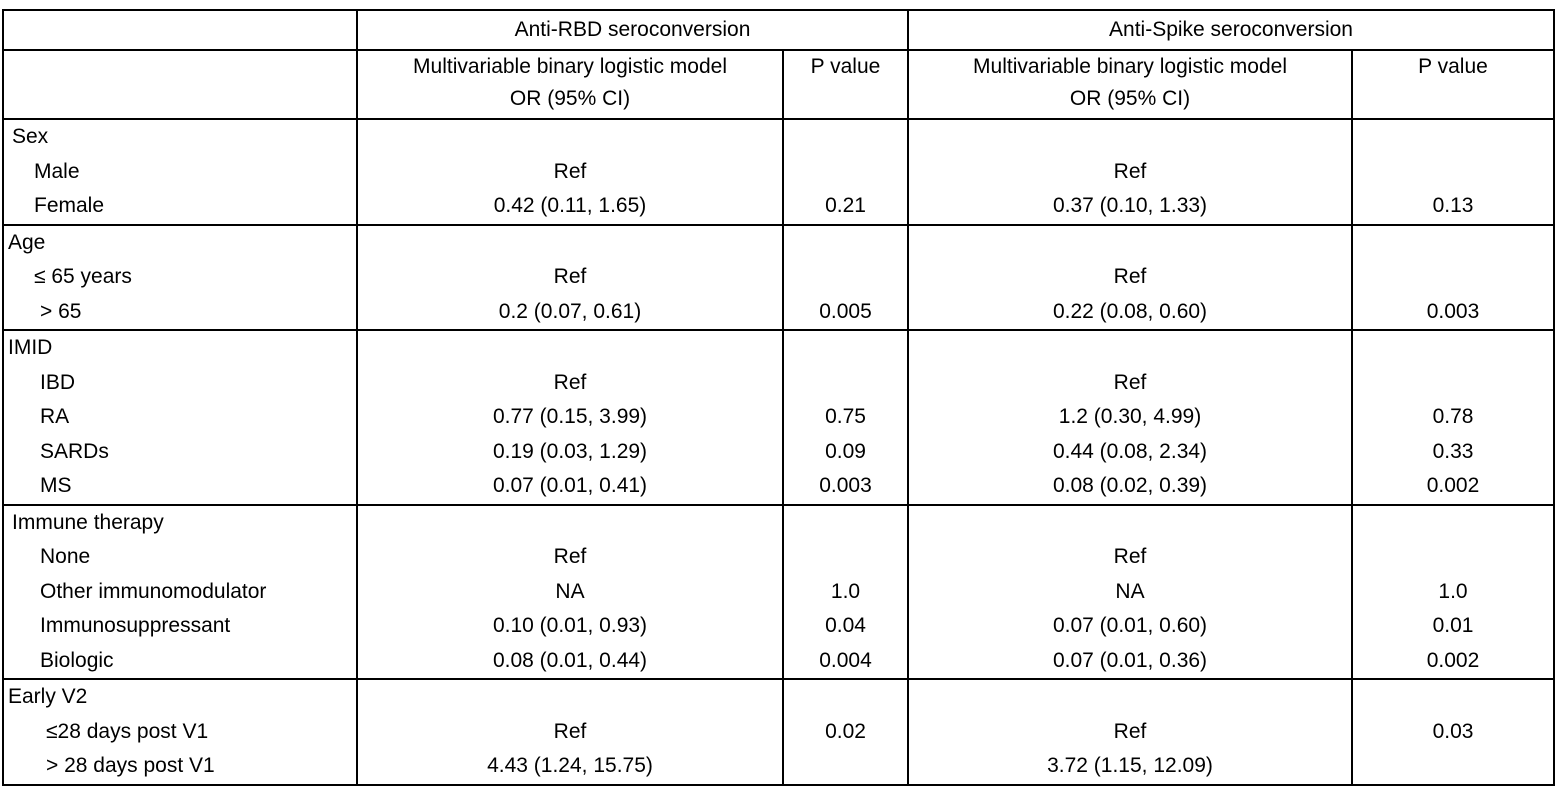  Describe the element at coordinates (845, 625) in the screenshot. I see `rbd-p-value: 0.04` at that location.